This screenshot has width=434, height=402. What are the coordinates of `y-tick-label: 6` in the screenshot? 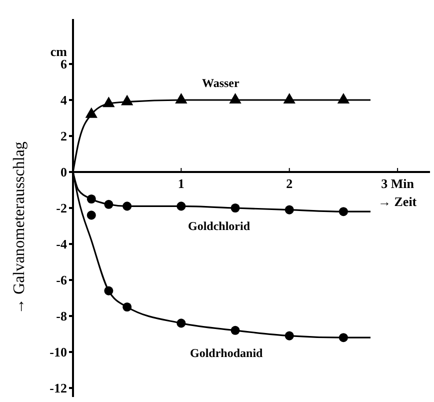 It's located at (64, 64).